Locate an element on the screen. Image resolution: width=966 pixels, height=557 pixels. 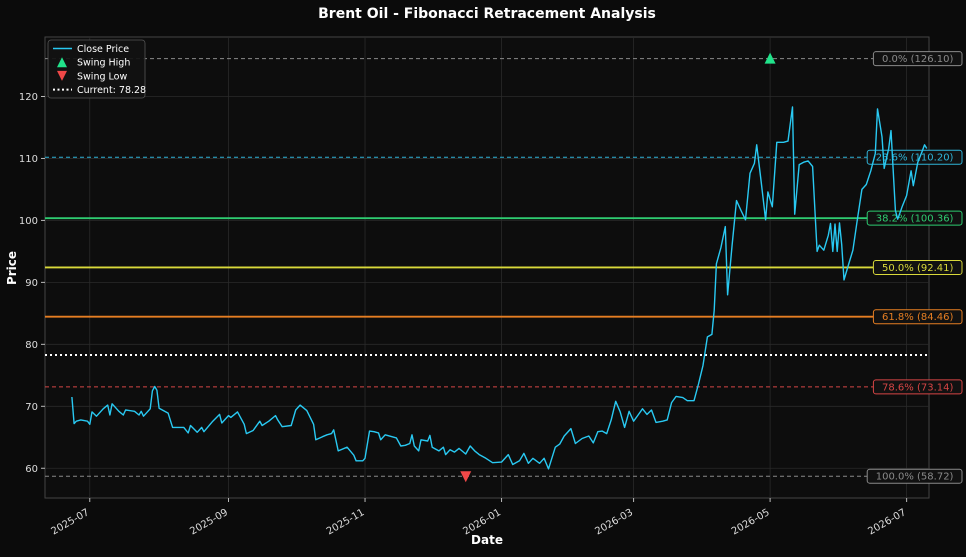
fib-level-label: 23.6% (110.20) is located at coordinates (915, 158).